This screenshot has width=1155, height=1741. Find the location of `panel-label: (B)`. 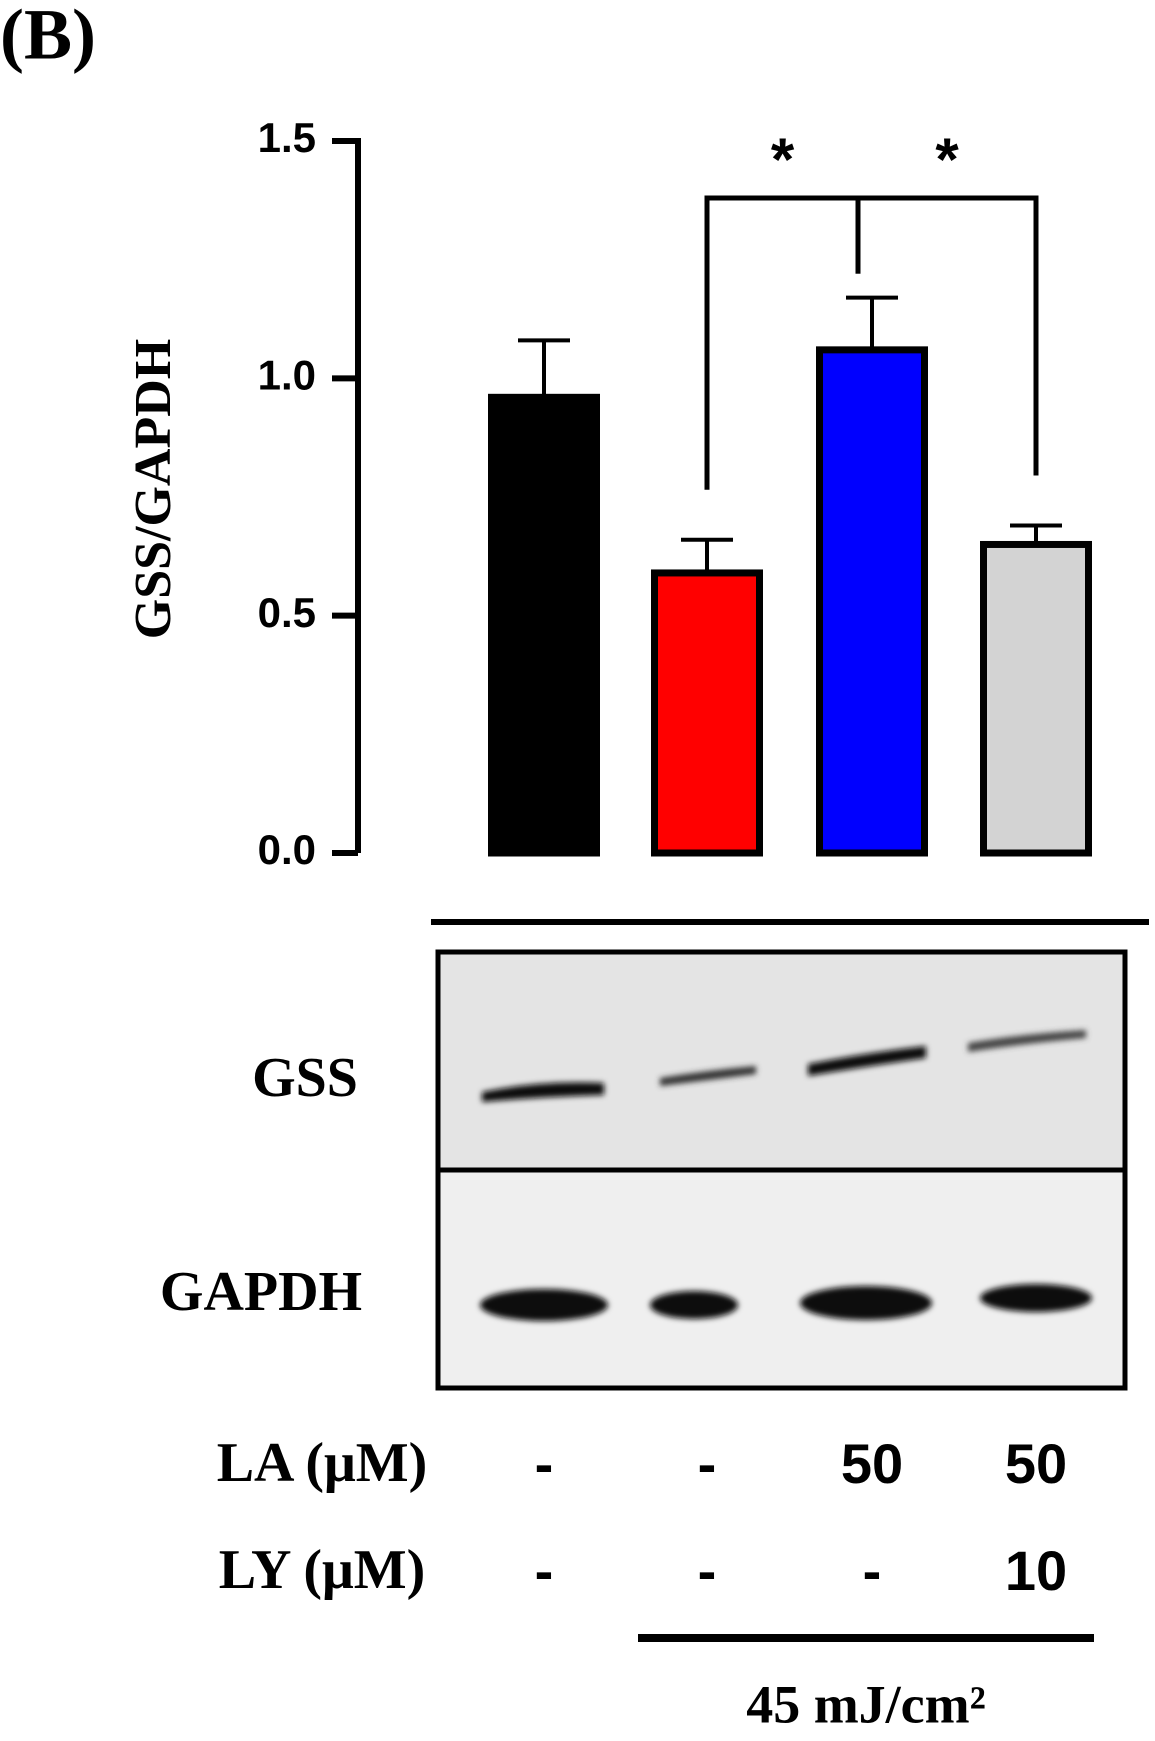

panel-label: (B) is located at coordinates (48, 37).